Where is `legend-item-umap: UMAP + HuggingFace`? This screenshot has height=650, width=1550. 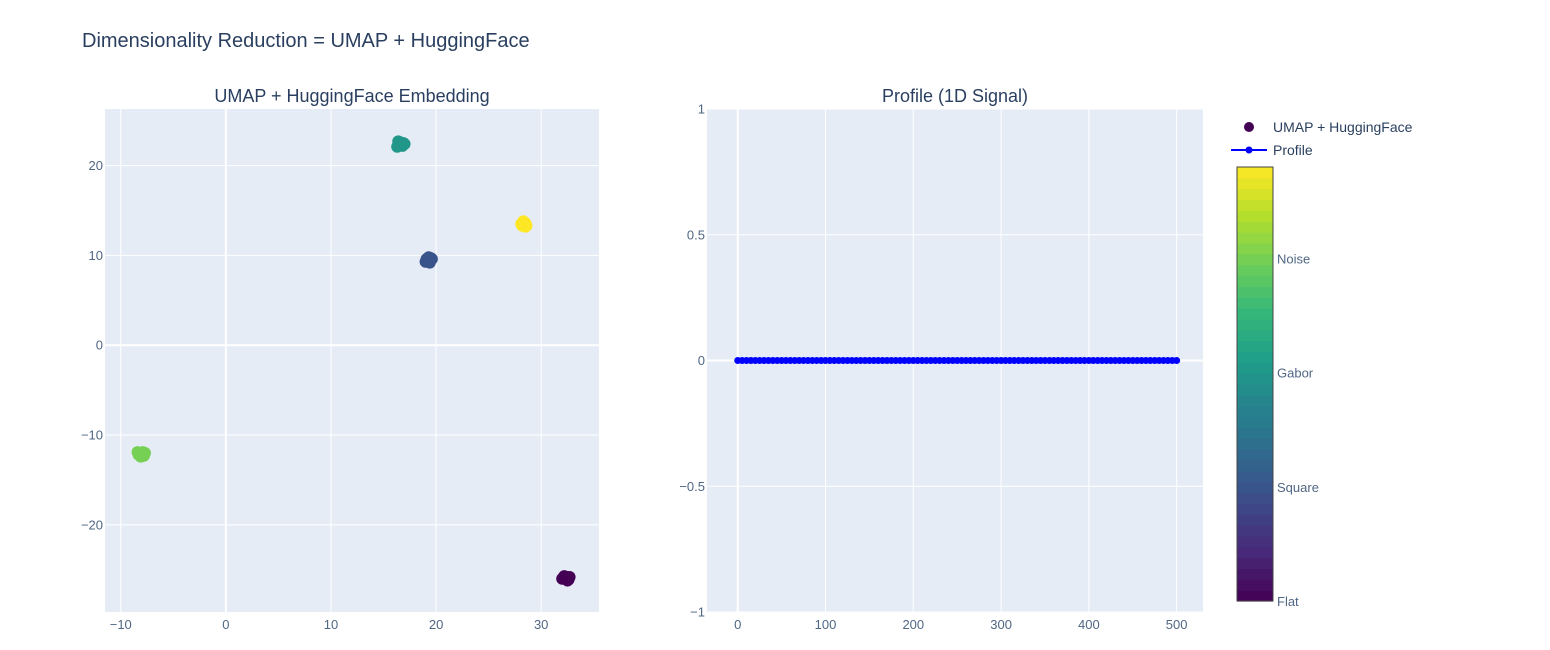
legend-item-umap: UMAP + HuggingFace is located at coordinates (1328, 127).